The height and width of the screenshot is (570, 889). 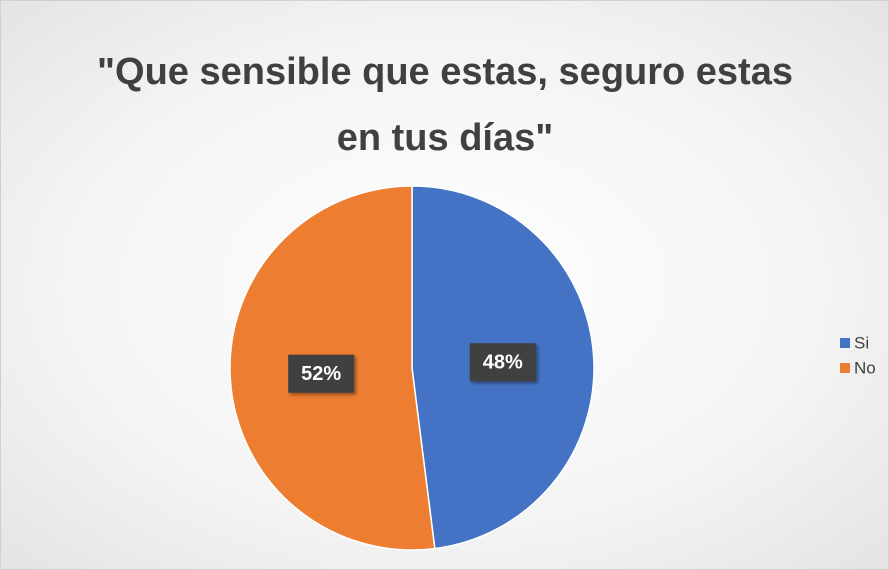 I want to click on data-label: 52%, so click(x=321, y=374).